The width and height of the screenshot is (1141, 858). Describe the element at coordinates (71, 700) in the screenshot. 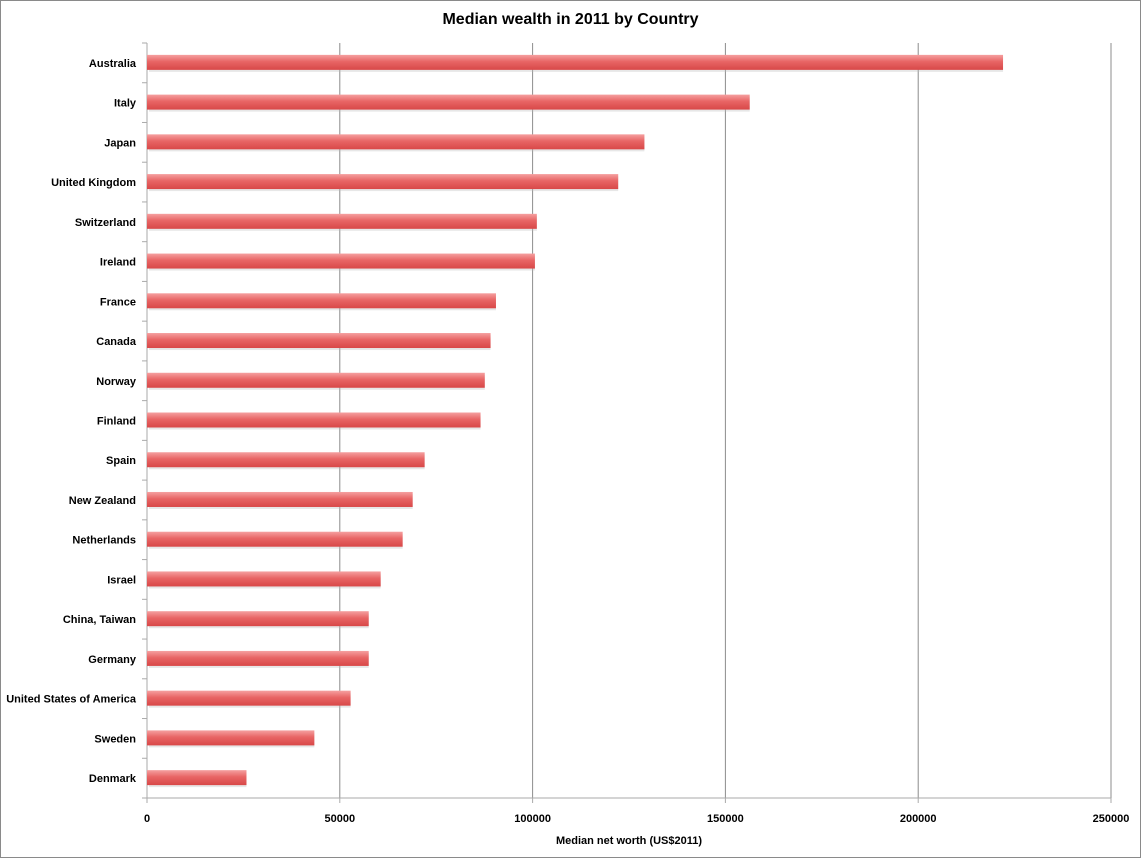

I see `y-tick-label: United States of America` at that location.